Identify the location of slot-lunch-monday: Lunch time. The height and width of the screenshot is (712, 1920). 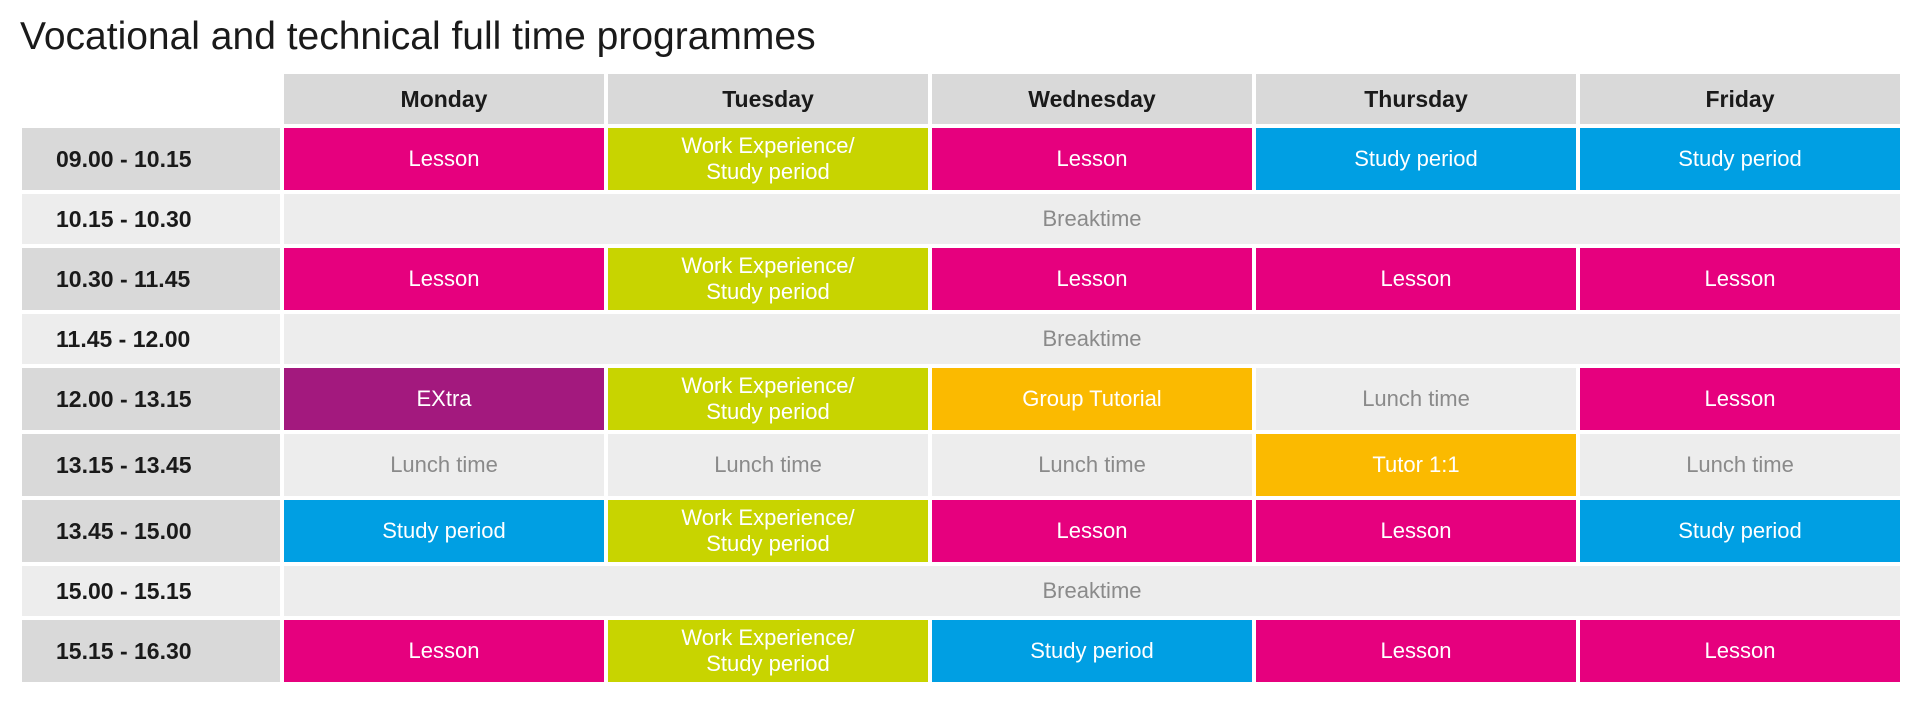
(444, 465).